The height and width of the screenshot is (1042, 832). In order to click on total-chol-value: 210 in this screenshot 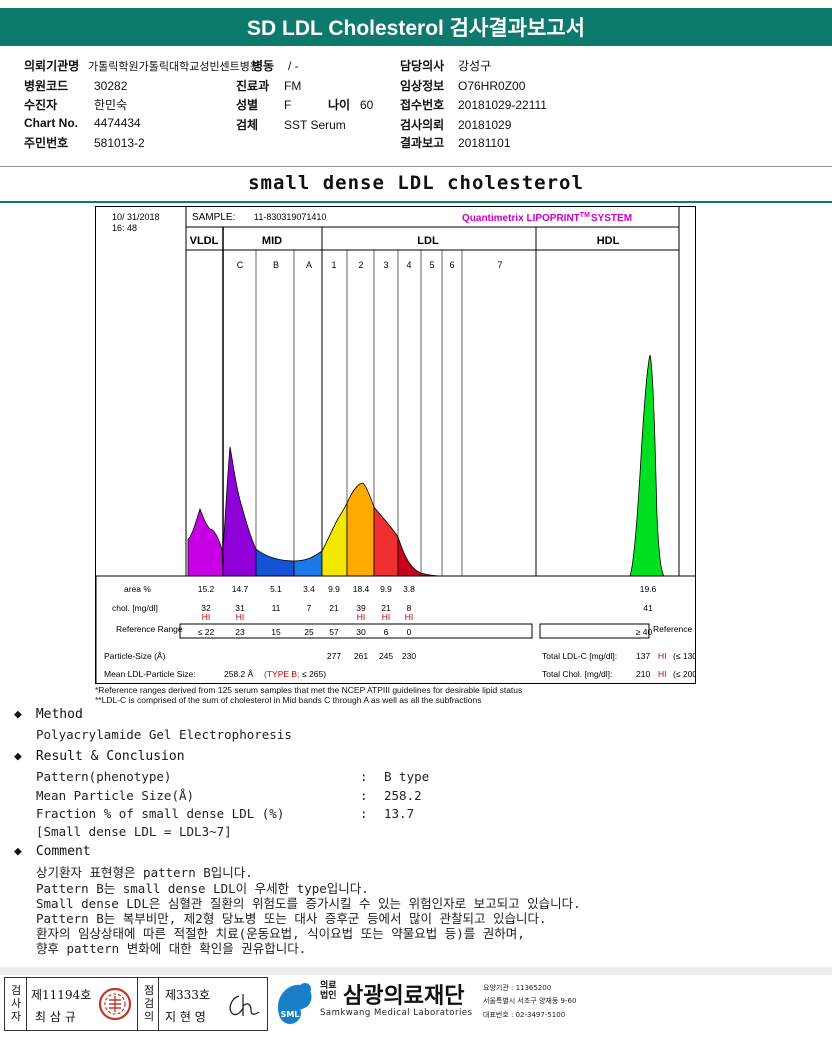, I will do `click(643, 674)`.